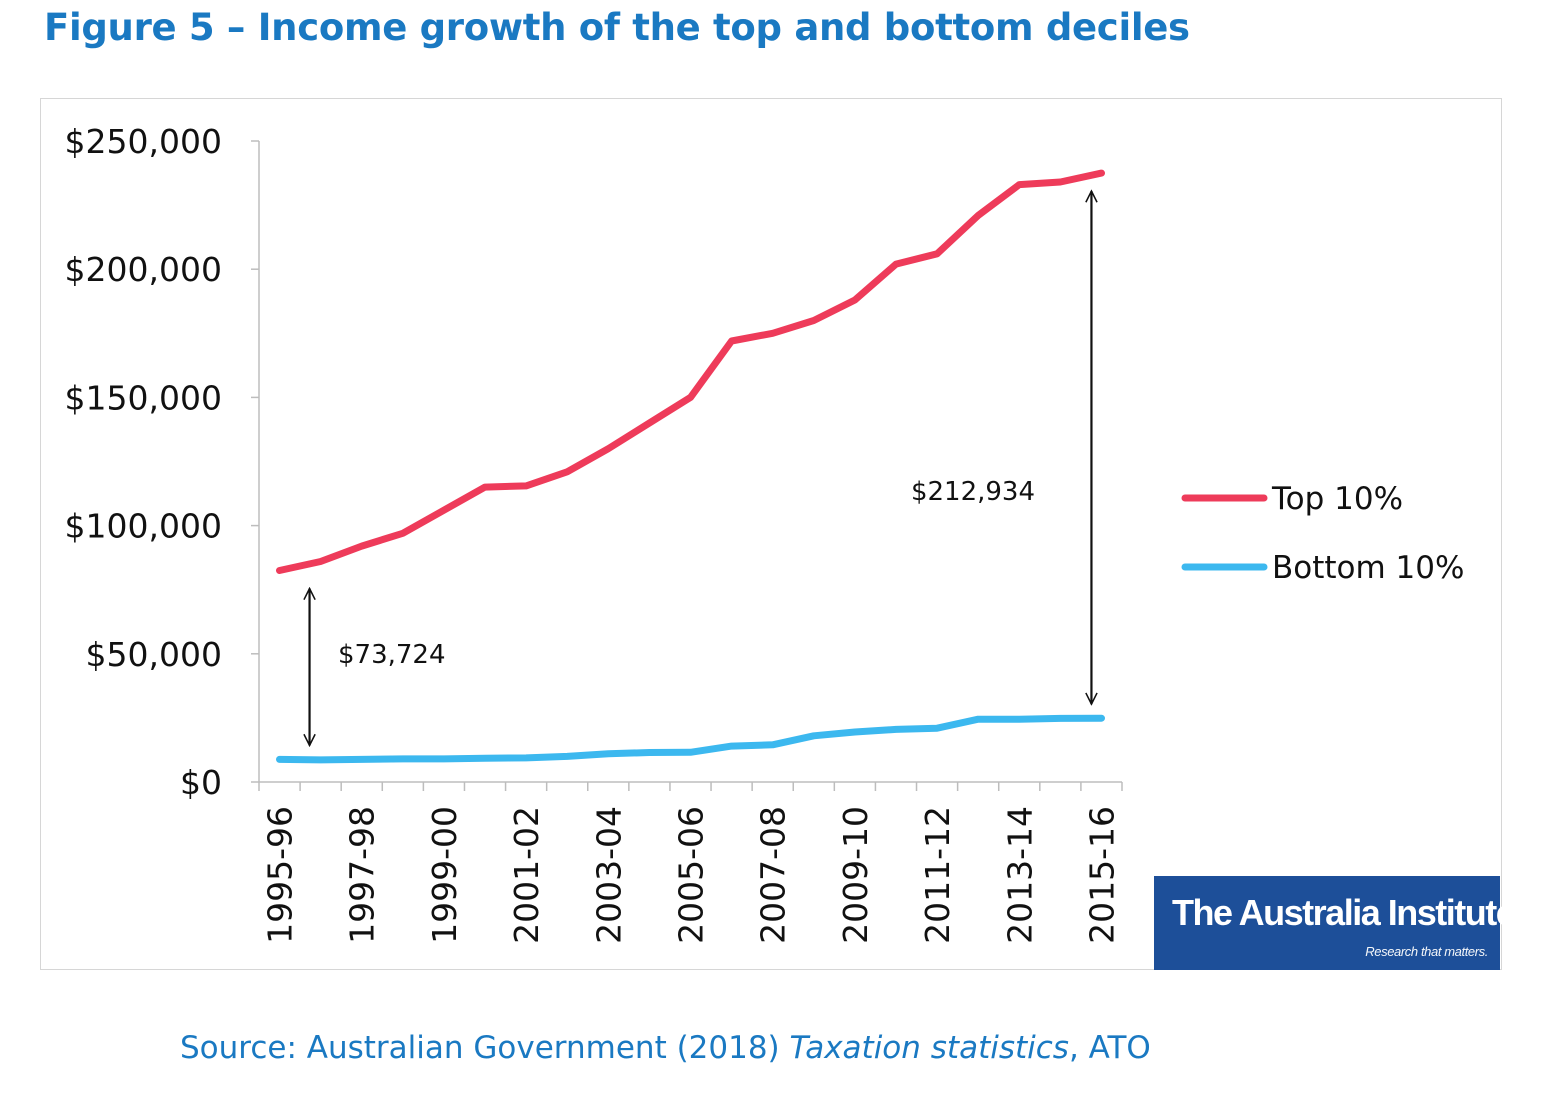 The width and height of the screenshot is (1549, 1111). I want to click on y-tick-label: $200,000, so click(143, 269).